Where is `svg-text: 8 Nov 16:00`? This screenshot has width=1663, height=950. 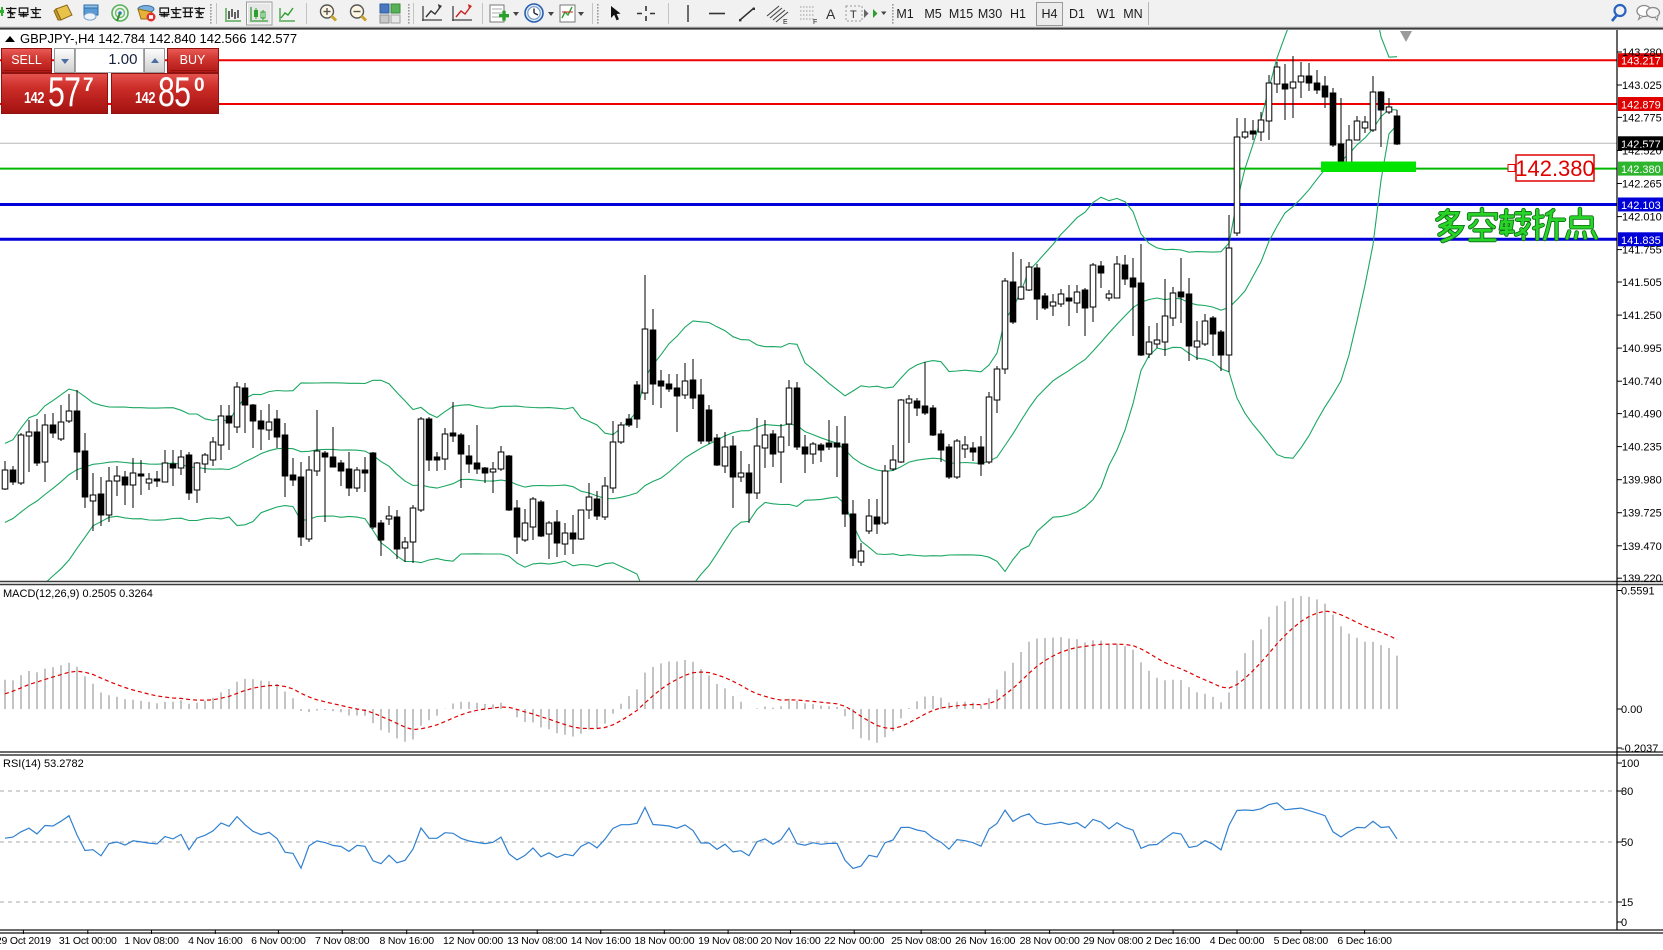
svg-text: 8 Nov 16:00 is located at coordinates (406, 941).